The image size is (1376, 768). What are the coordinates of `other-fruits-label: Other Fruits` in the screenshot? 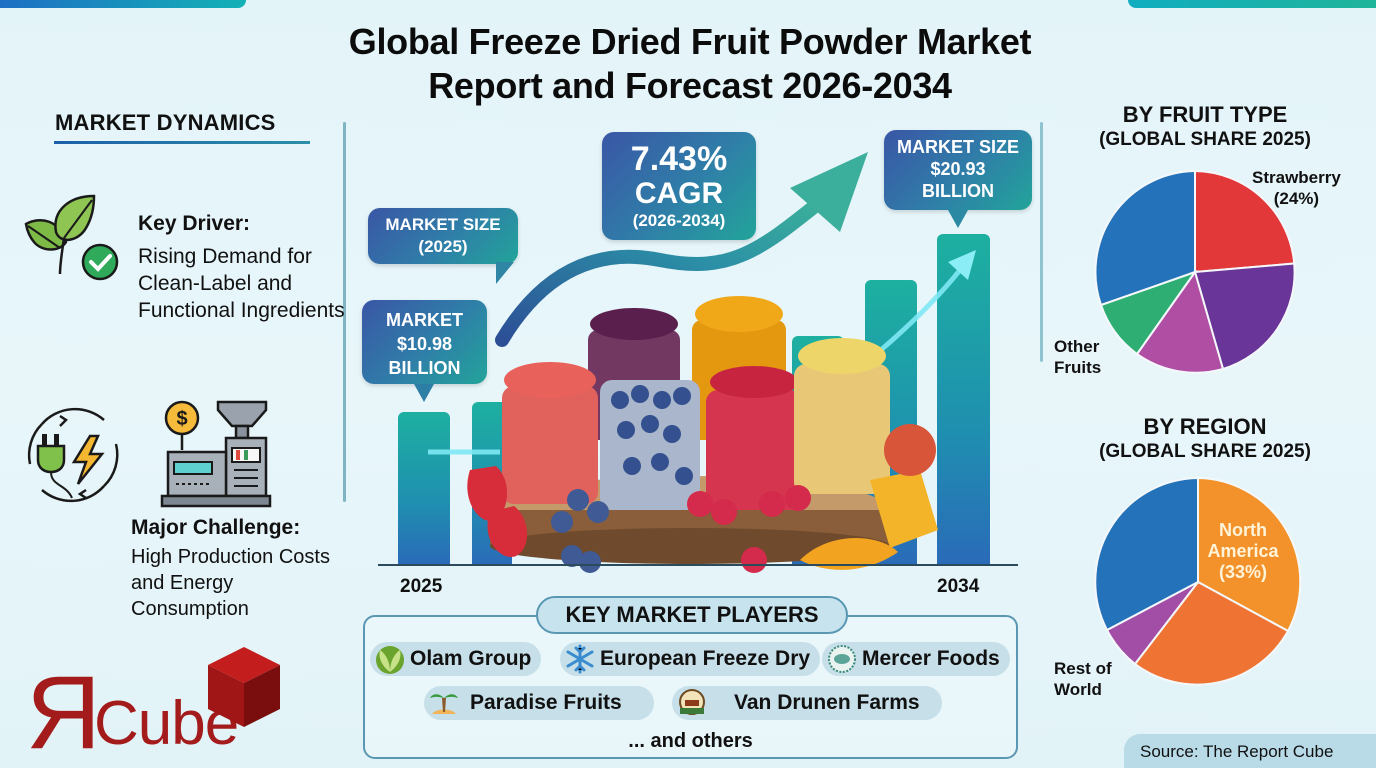 It's located at (1077, 357).